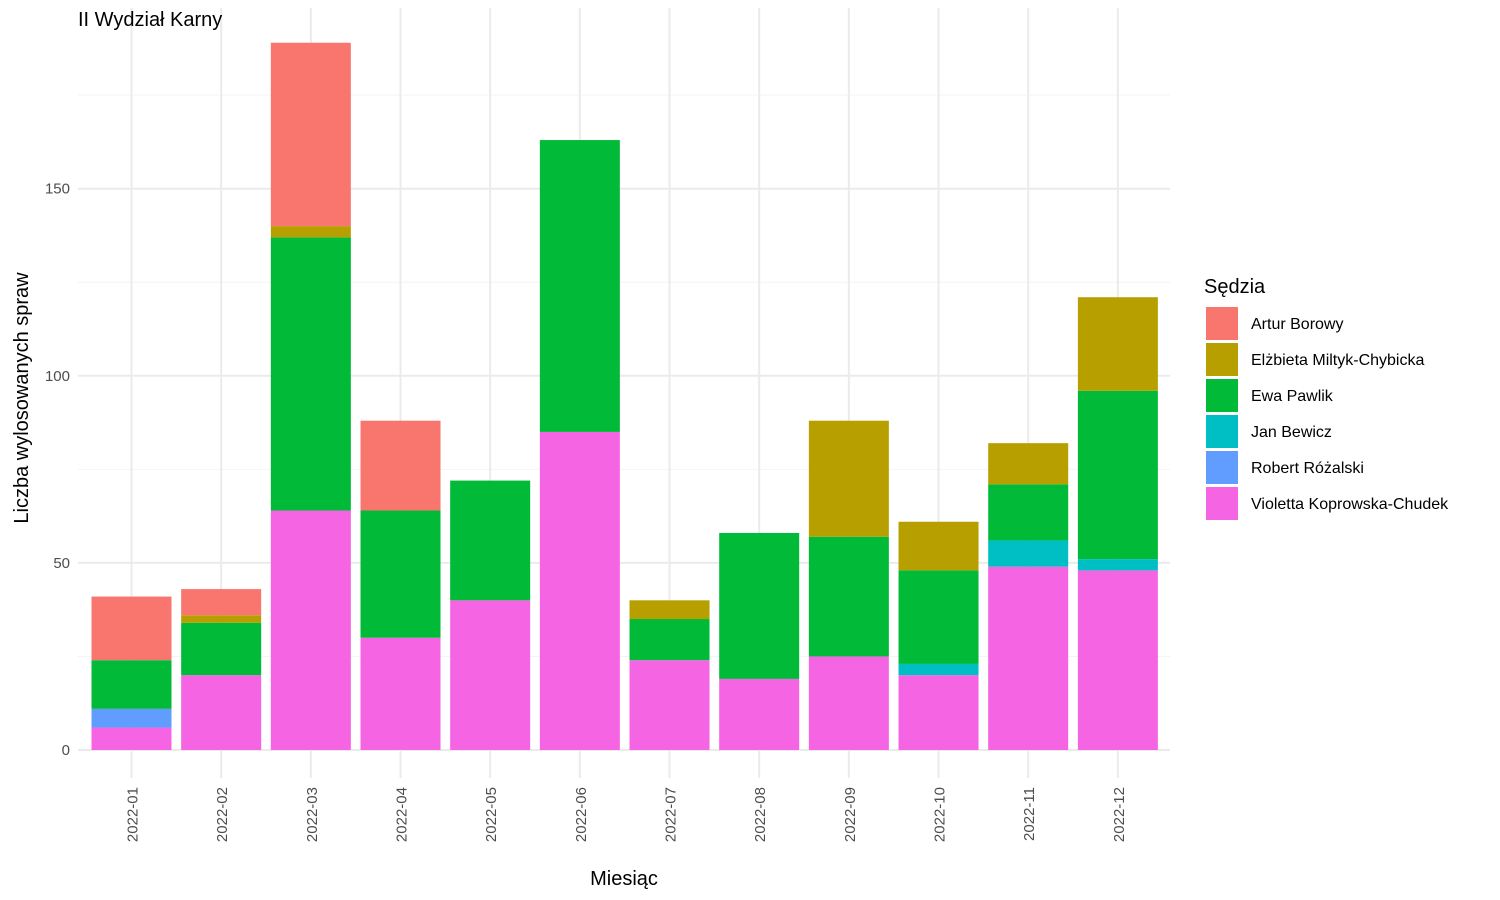  I want to click on x-tick-label: 2022-04, so click(402, 814).